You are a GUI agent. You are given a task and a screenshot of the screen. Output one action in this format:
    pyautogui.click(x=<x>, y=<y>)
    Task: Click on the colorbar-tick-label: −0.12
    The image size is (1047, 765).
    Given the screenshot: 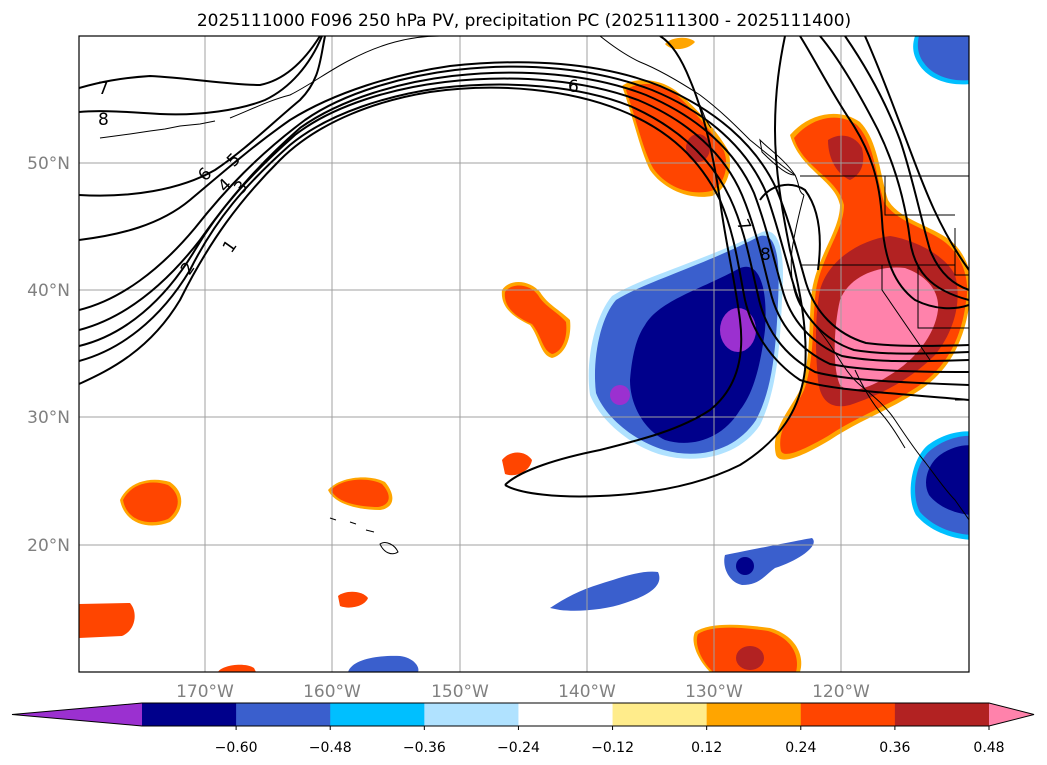 What is the action you would take?
    pyautogui.click(x=612, y=748)
    